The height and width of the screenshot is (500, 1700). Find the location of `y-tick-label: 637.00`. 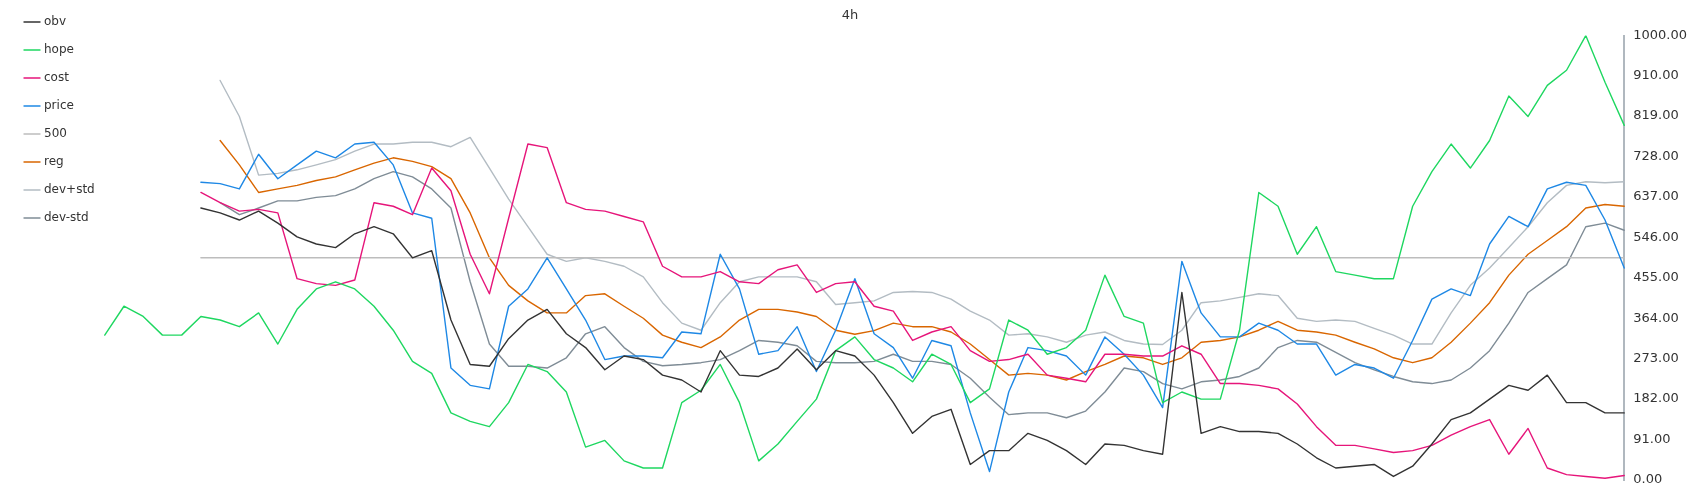

y-tick-label: 637.00 is located at coordinates (1656, 196).